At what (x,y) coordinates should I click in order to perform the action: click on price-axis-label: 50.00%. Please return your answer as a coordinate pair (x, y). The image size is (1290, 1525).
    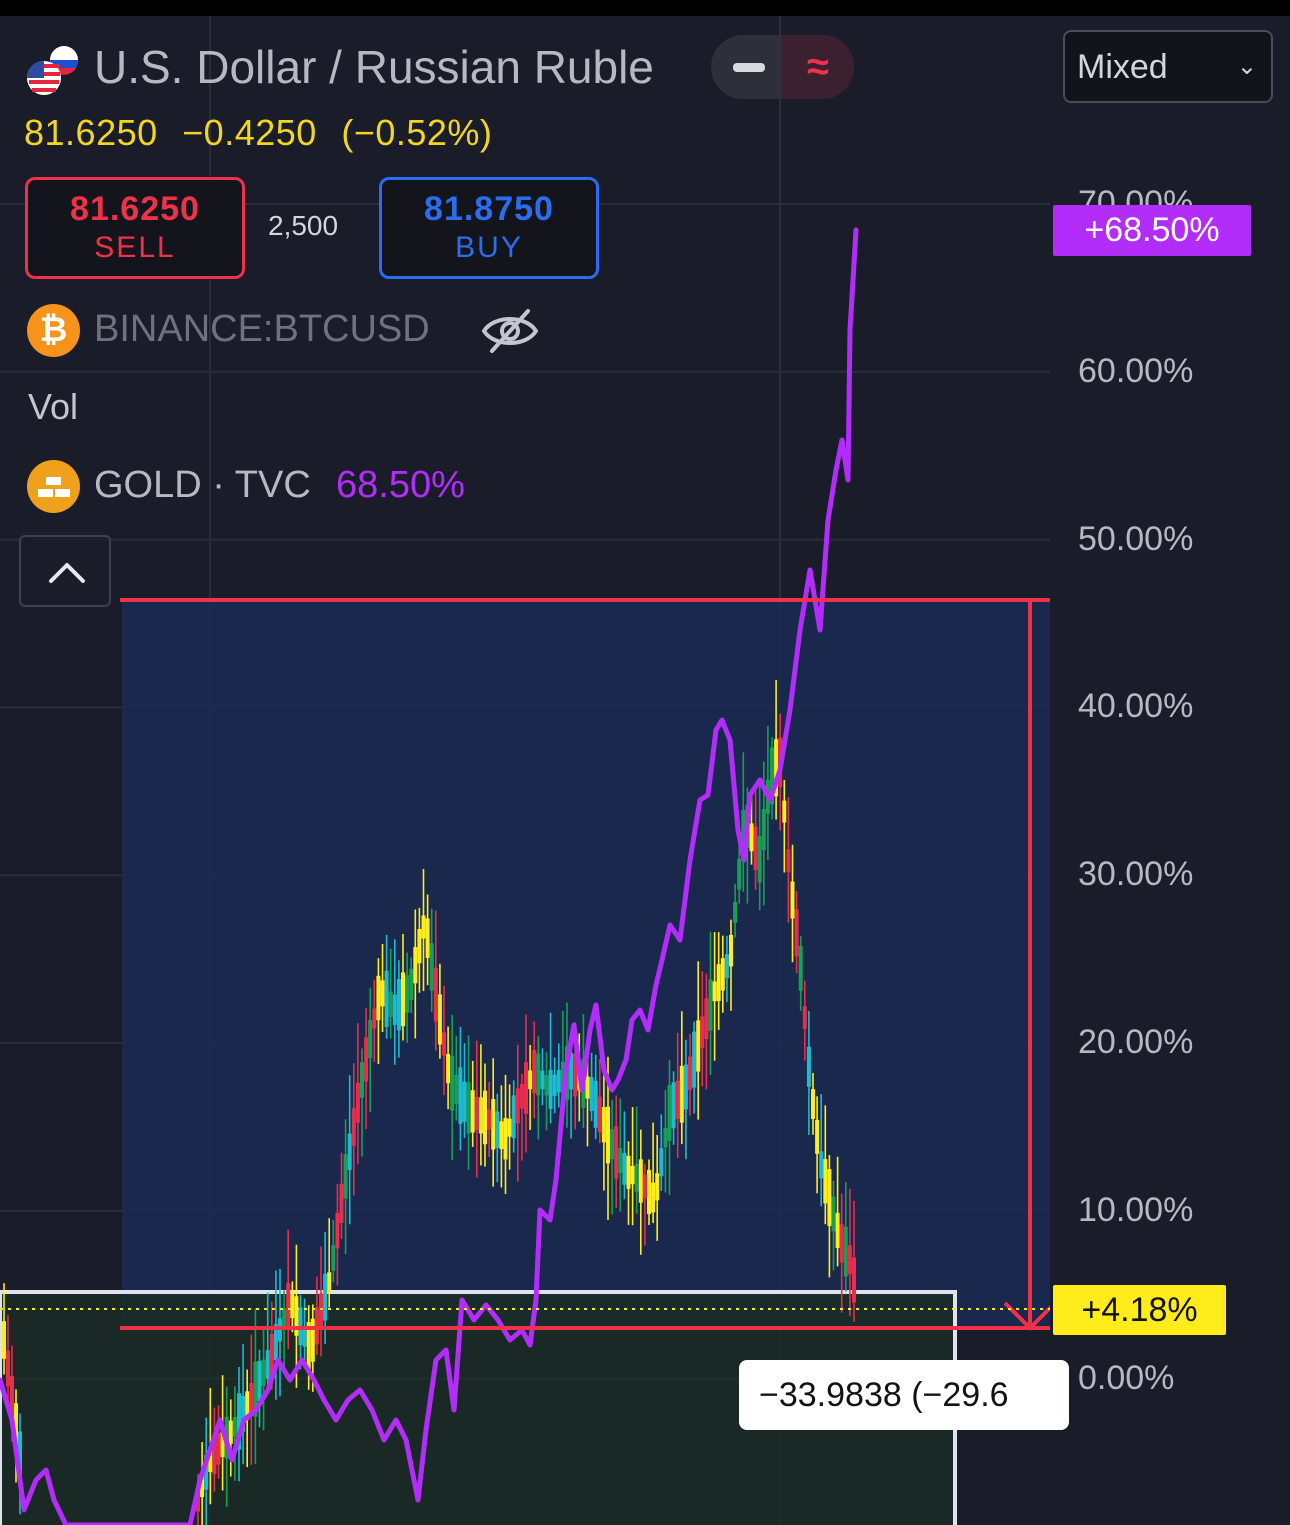
    Looking at the image, I should click on (1136, 538).